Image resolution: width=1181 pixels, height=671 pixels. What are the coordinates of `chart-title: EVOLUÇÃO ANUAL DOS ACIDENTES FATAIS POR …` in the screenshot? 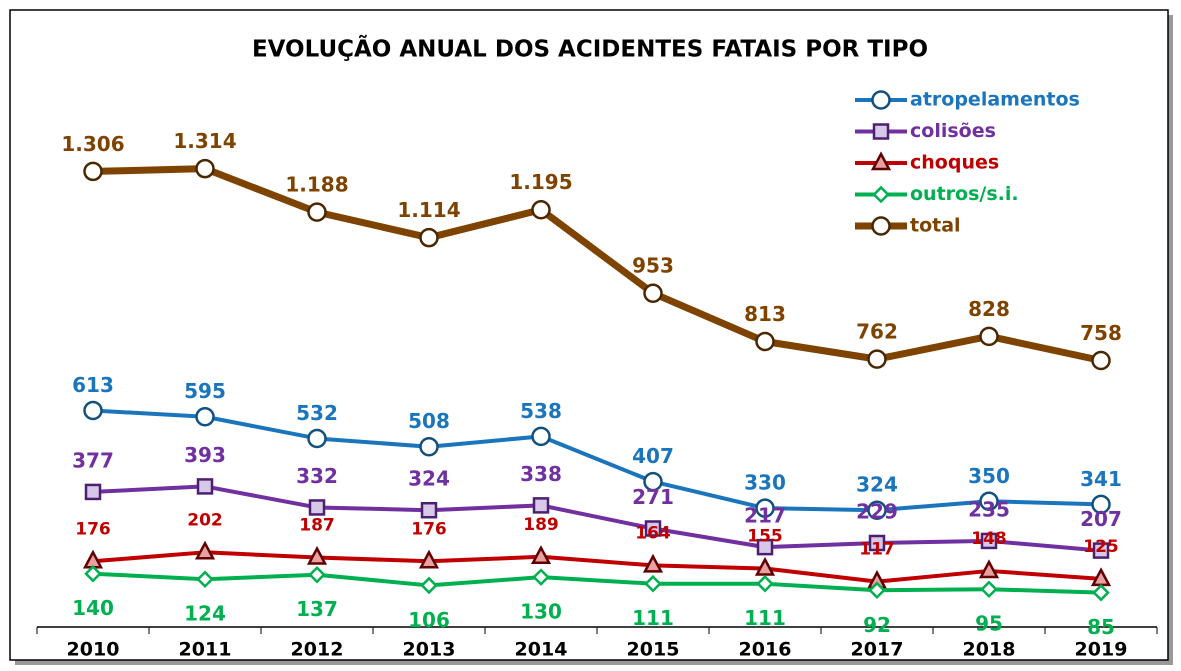 It's located at (590, 49).